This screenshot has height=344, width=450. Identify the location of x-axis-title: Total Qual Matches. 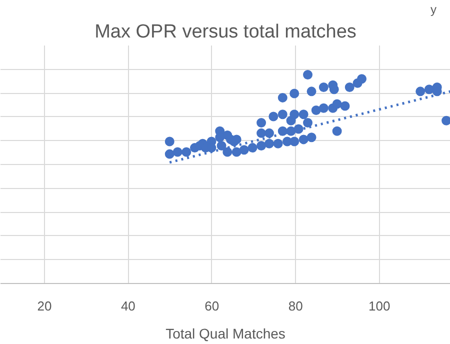
(226, 334).